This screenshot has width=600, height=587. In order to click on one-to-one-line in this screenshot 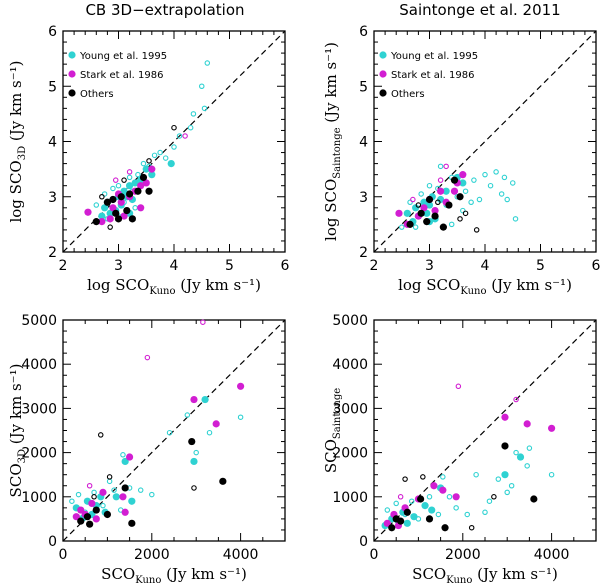, I will do `click(485, 430)`.